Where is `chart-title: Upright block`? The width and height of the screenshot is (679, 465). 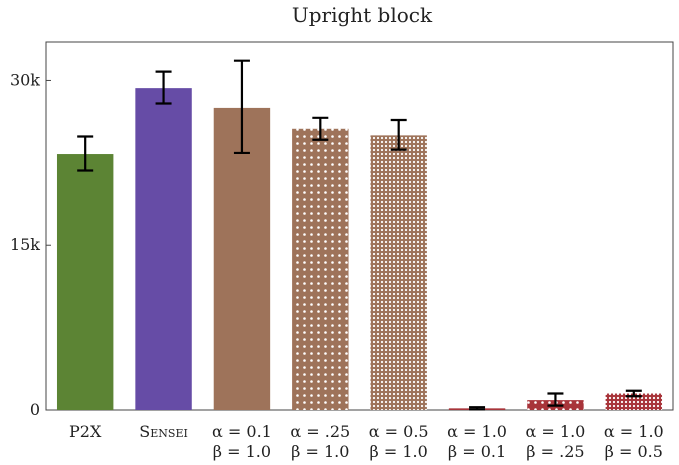 chart-title: Upright block is located at coordinates (362, 15).